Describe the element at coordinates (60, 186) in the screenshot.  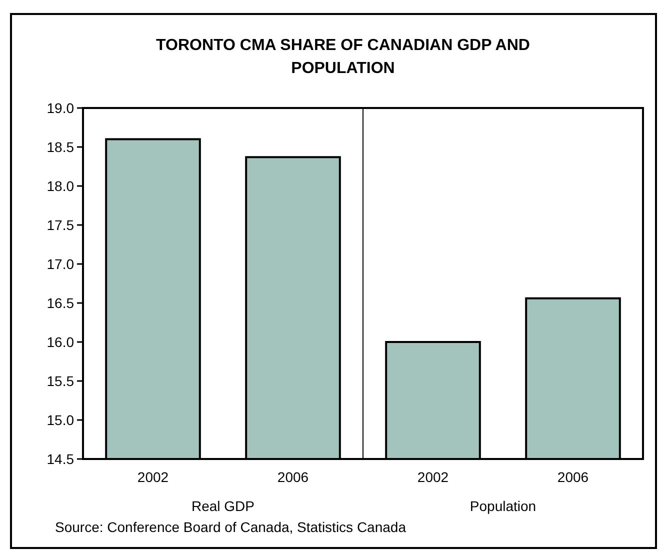
I see `y-tick-label: 18.0` at that location.